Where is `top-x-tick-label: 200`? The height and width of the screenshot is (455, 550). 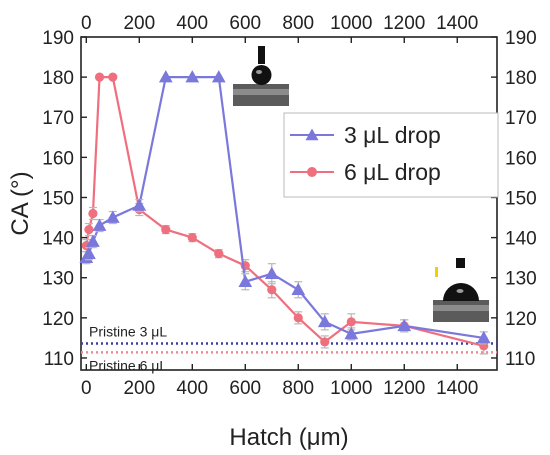 top-x-tick-label: 200 is located at coordinates (139, 23).